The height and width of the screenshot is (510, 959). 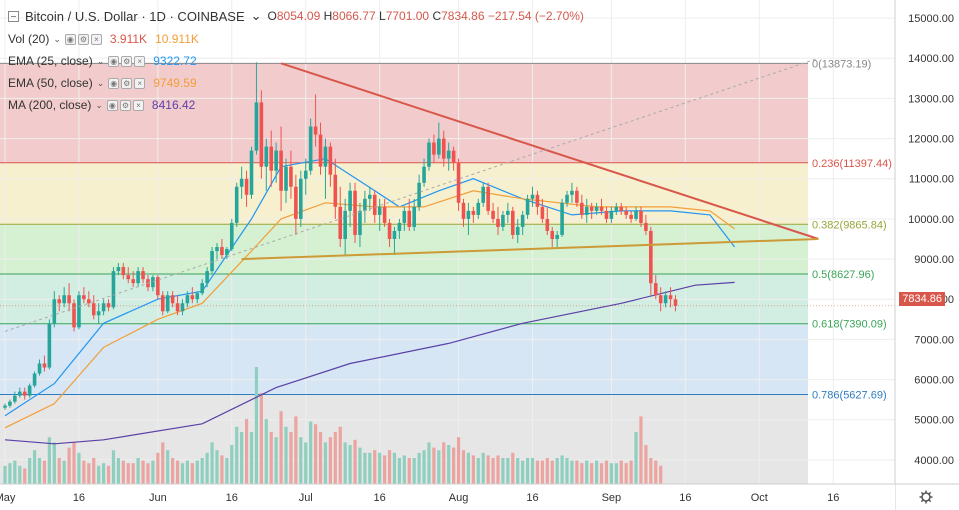 I want to click on indicator-legend: EMA (25, close) ⌄ ◉ ⚙ × 9322.72, so click(x=102, y=61).